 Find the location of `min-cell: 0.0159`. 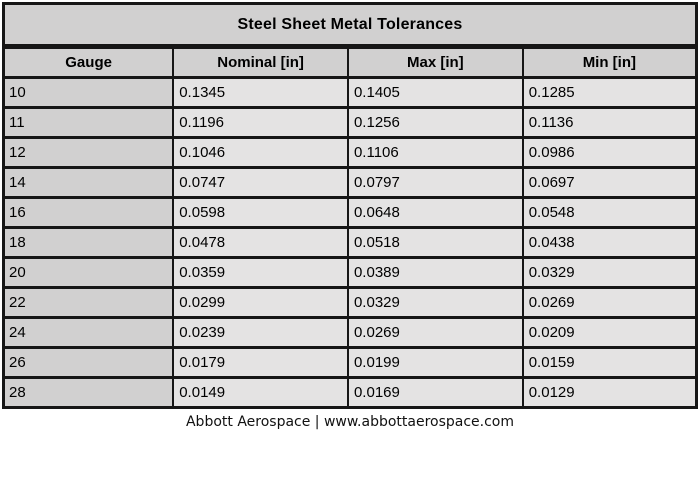

min-cell: 0.0159 is located at coordinates (609, 362).